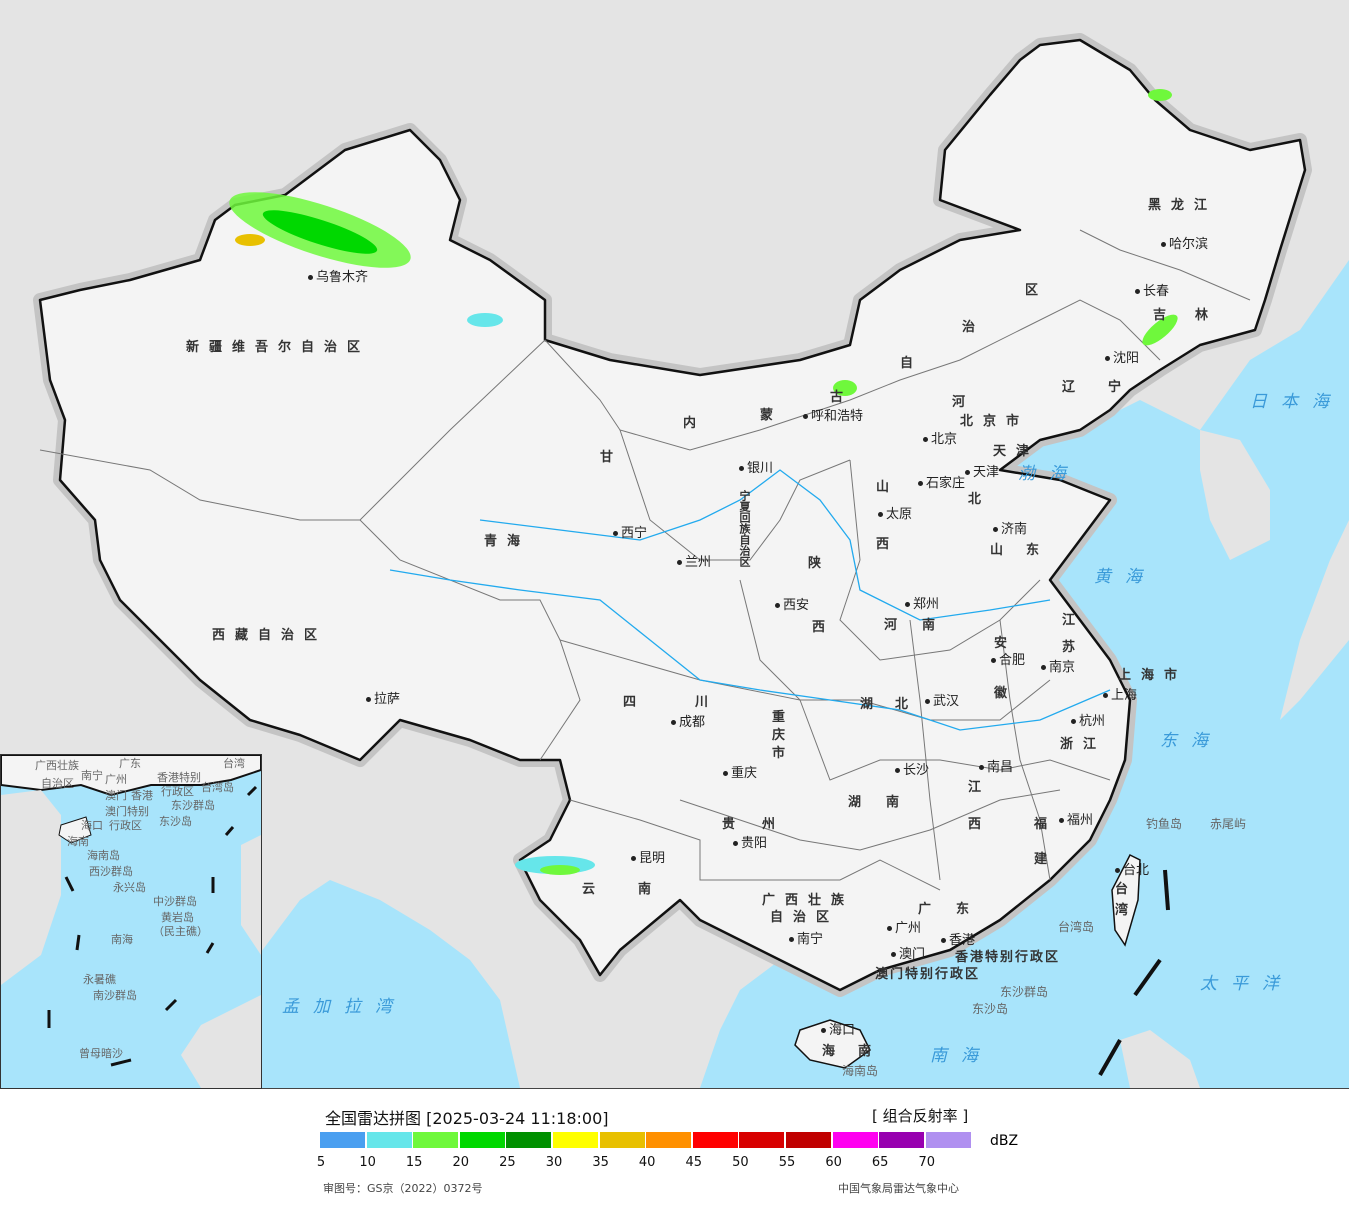 This screenshot has height=1208, width=1349. Describe the element at coordinates (234, 763) in the screenshot. I see `inset-label: 台湾` at that location.